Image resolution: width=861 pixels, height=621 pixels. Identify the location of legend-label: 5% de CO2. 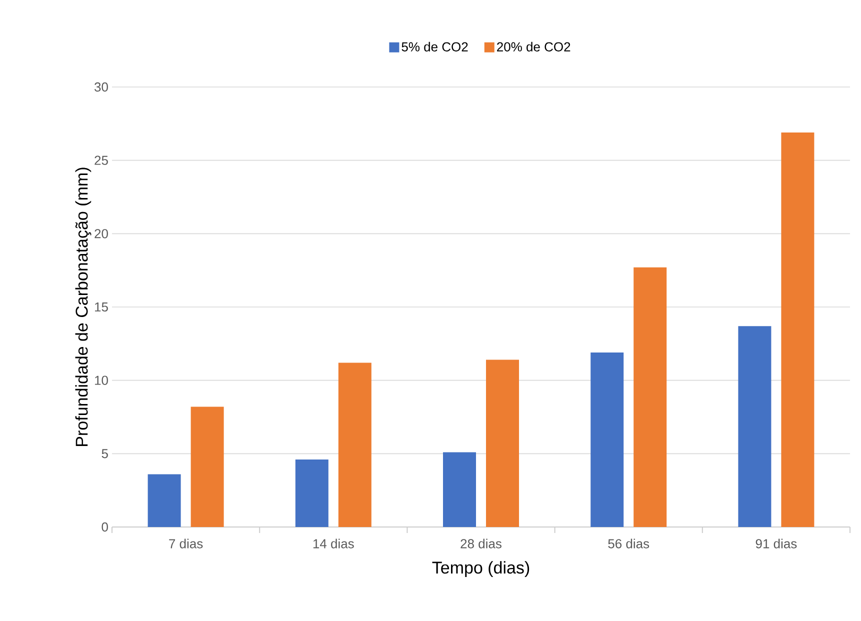
(435, 47).